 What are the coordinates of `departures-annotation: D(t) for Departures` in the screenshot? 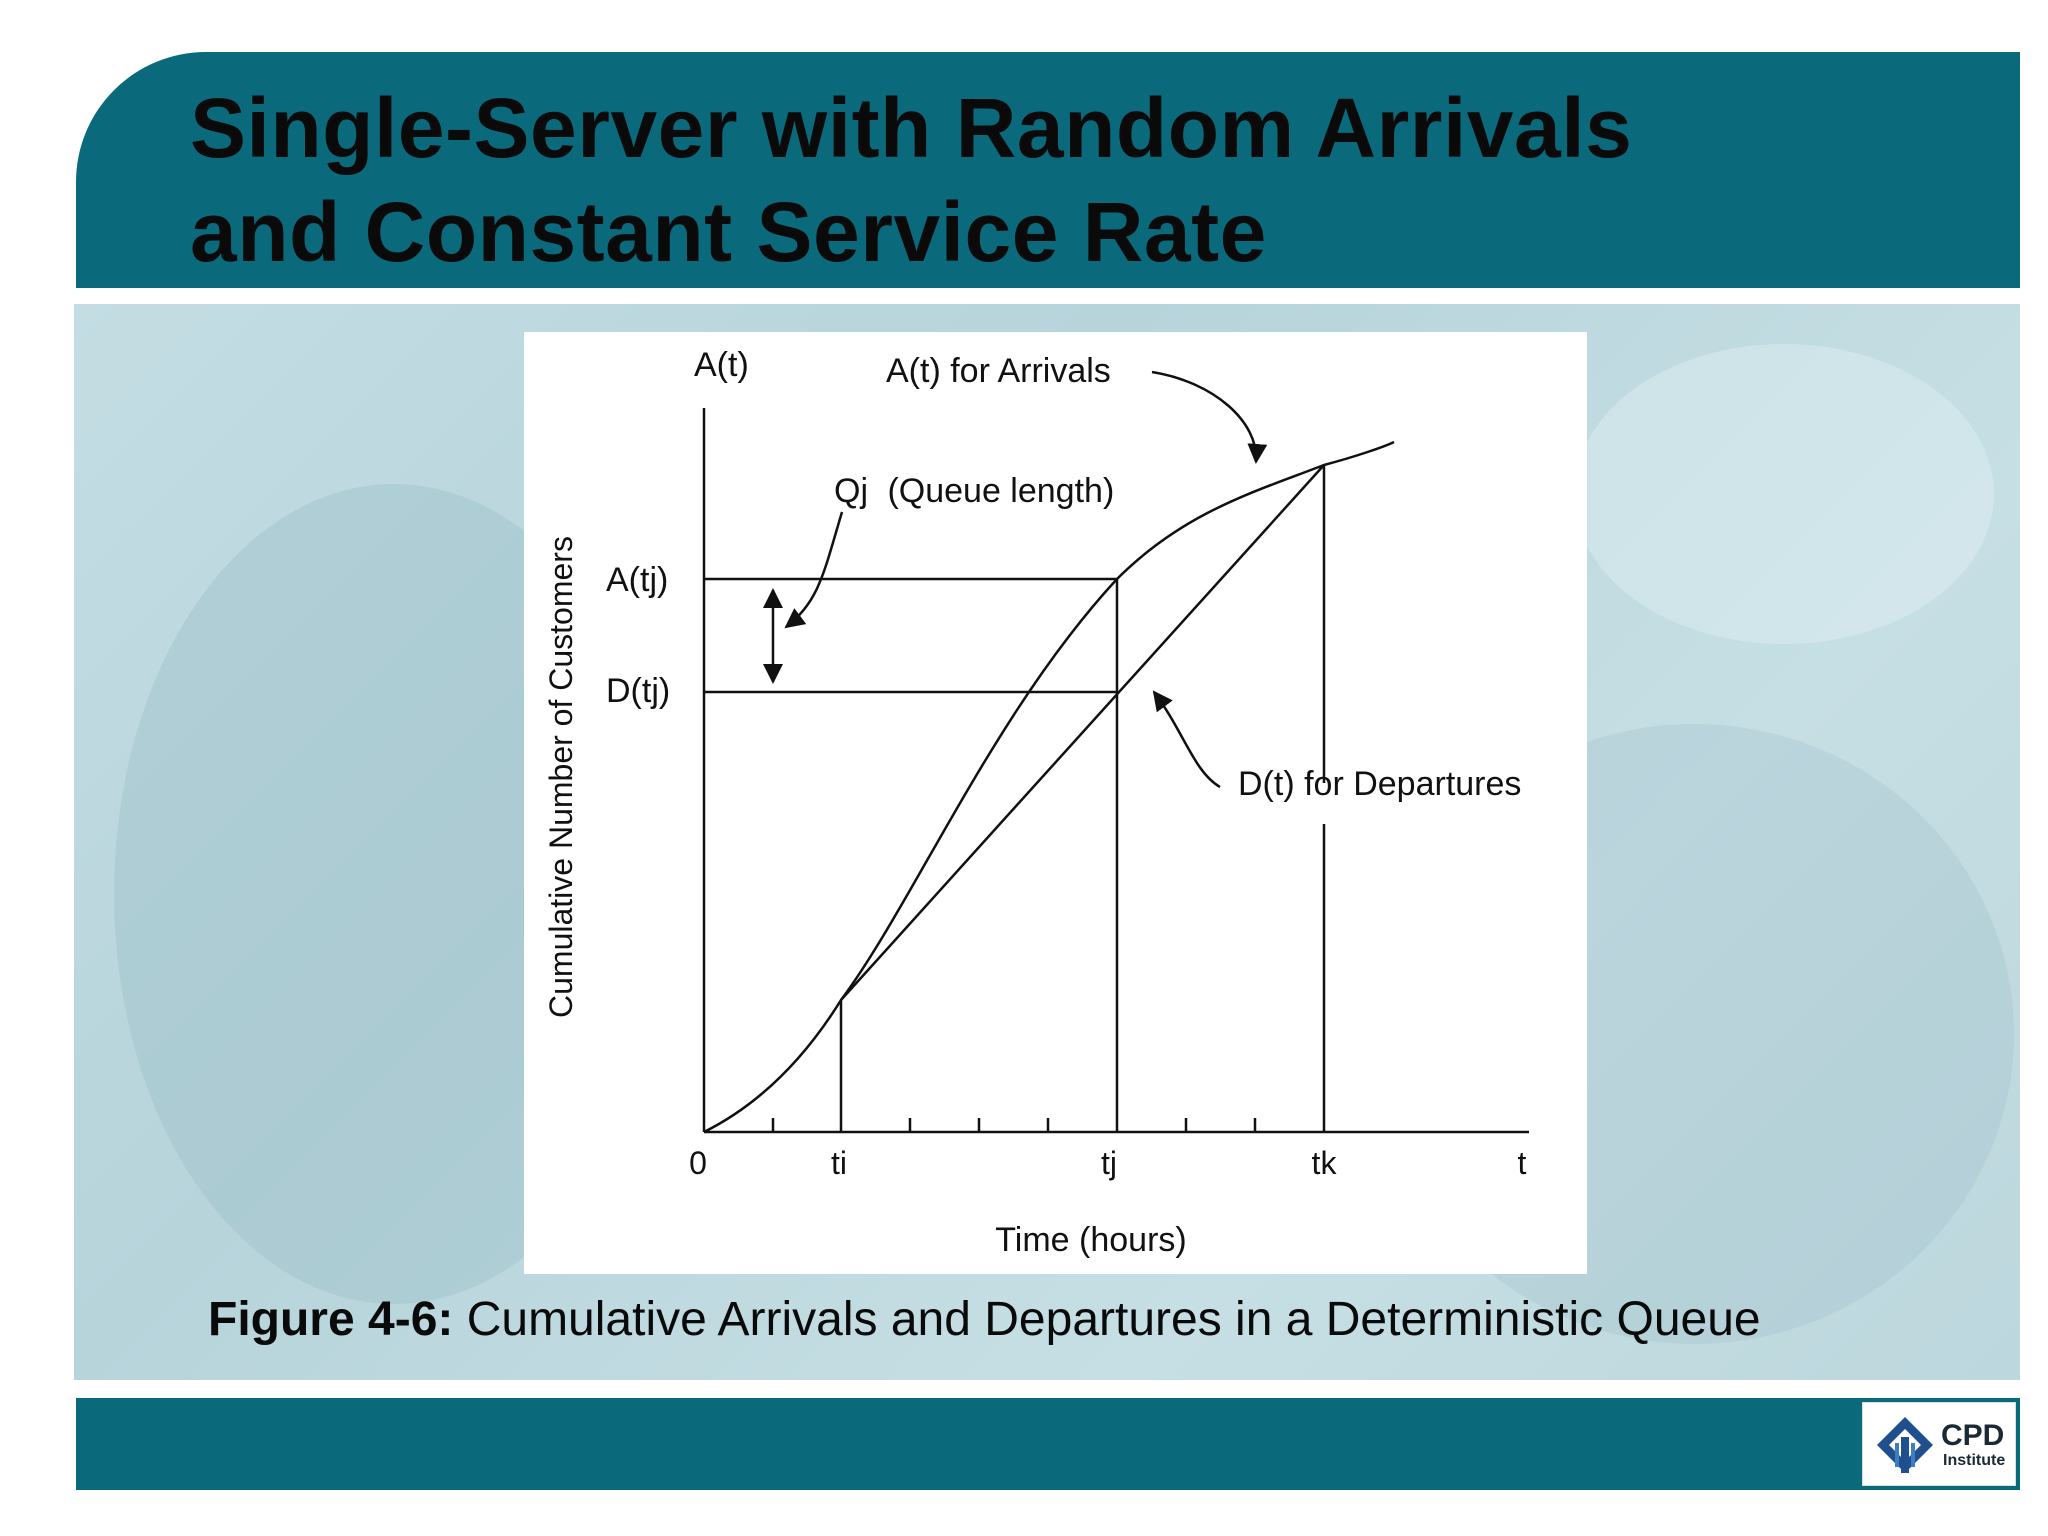 It's located at (1379, 784).